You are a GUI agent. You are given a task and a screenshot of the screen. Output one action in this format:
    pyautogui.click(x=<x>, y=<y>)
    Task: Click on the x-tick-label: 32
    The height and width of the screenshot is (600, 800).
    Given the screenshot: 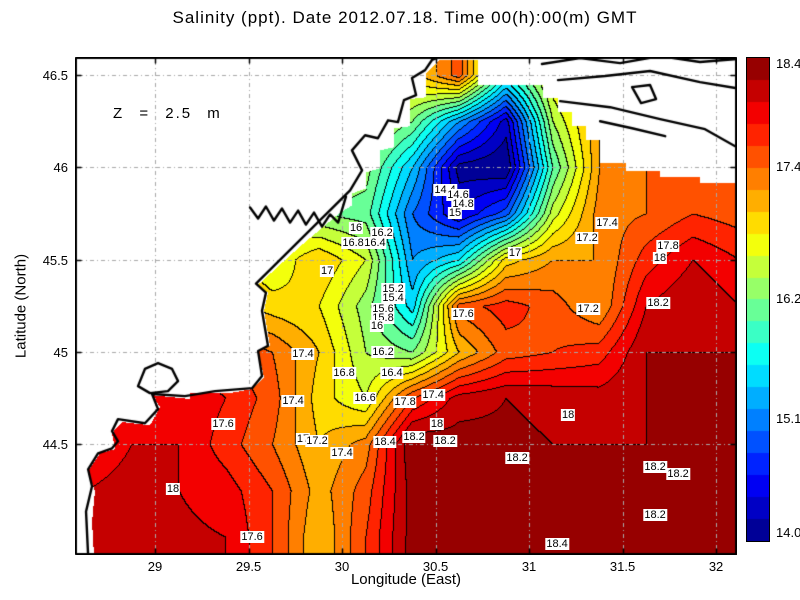 What is the action you would take?
    pyautogui.click(x=716, y=566)
    